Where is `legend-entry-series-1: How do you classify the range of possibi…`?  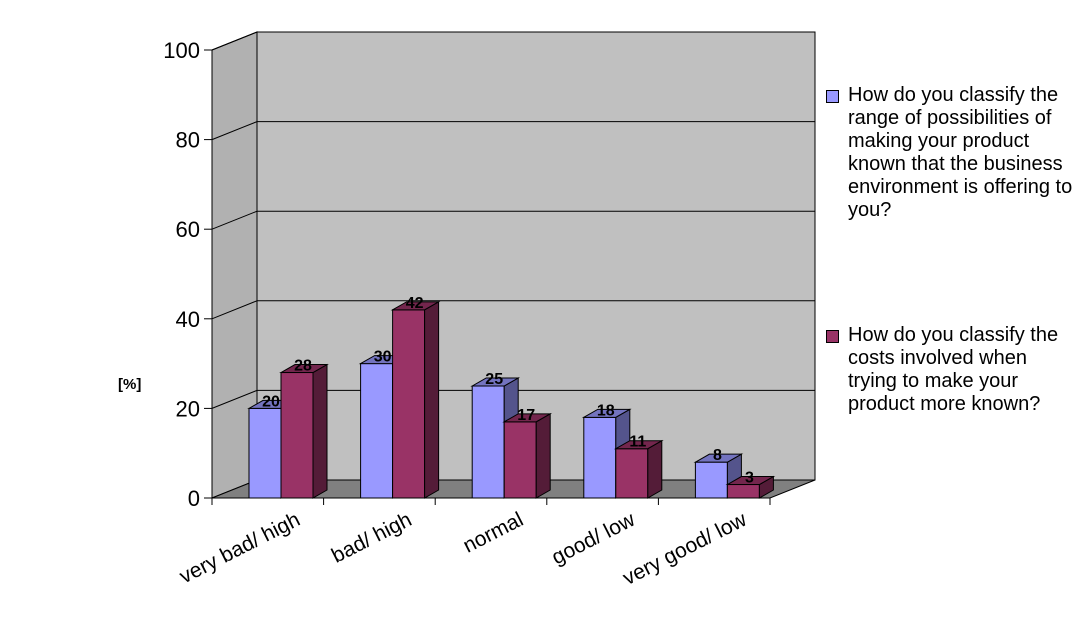 legend-entry-series-1: How do you classify the range of possibi… is located at coordinates (953, 153).